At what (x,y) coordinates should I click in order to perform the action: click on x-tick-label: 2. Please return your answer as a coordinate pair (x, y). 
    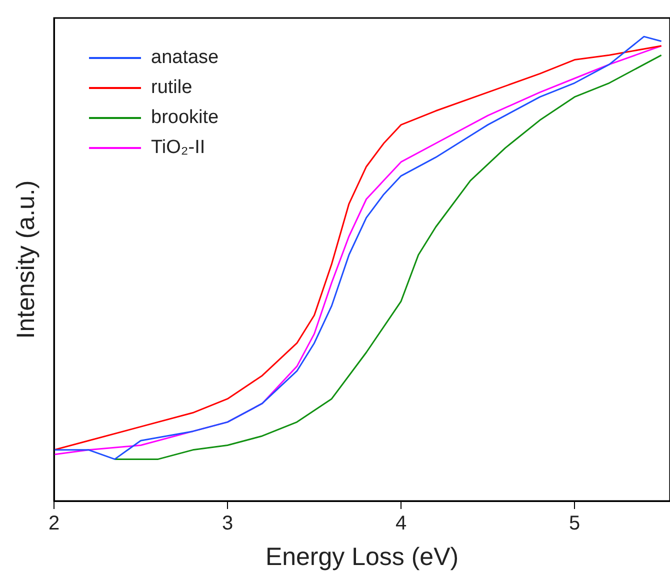
    Looking at the image, I should click on (54, 523).